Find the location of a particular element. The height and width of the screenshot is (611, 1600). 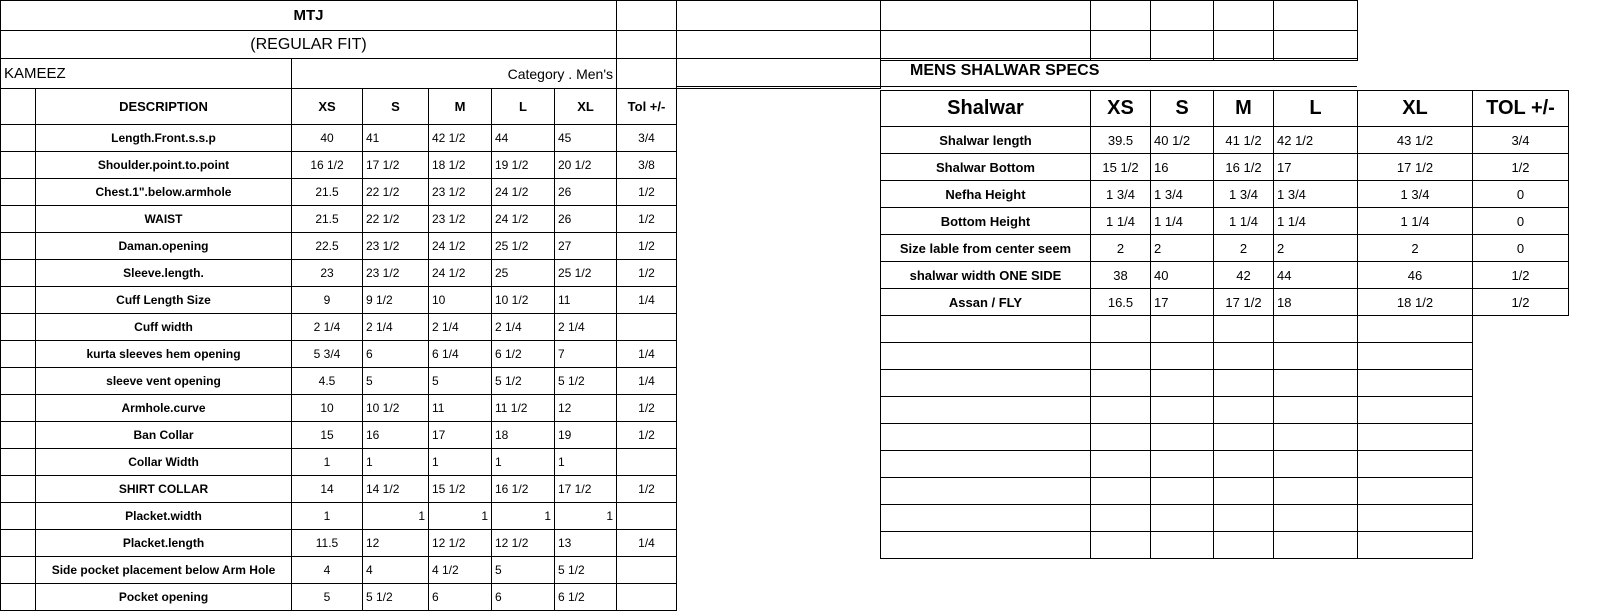

row-value: 5 is located at coordinates (523, 570).